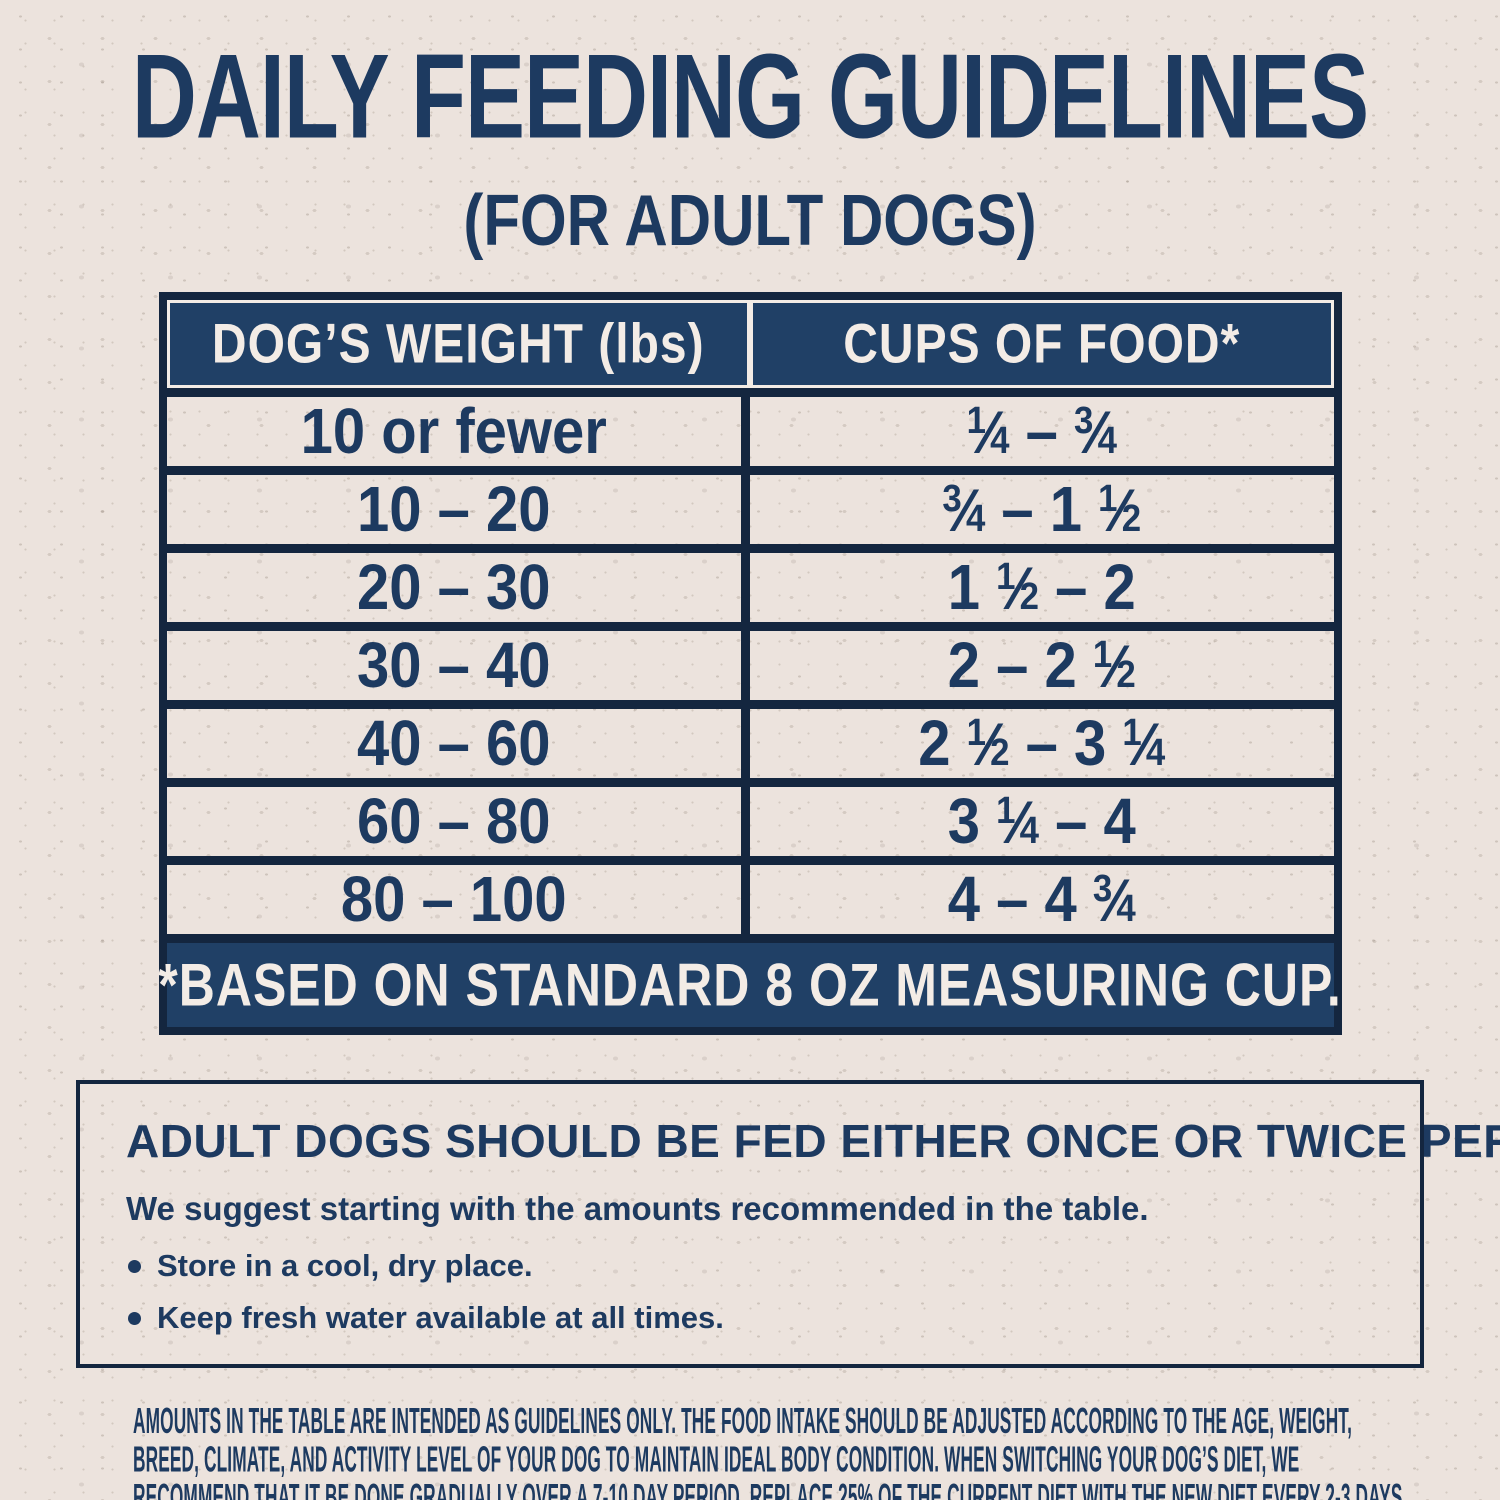 This screenshot has height=1500, width=1500. Describe the element at coordinates (750, 98) in the screenshot. I see `page-title: DAILY FEEDING GUIDELINES` at that location.